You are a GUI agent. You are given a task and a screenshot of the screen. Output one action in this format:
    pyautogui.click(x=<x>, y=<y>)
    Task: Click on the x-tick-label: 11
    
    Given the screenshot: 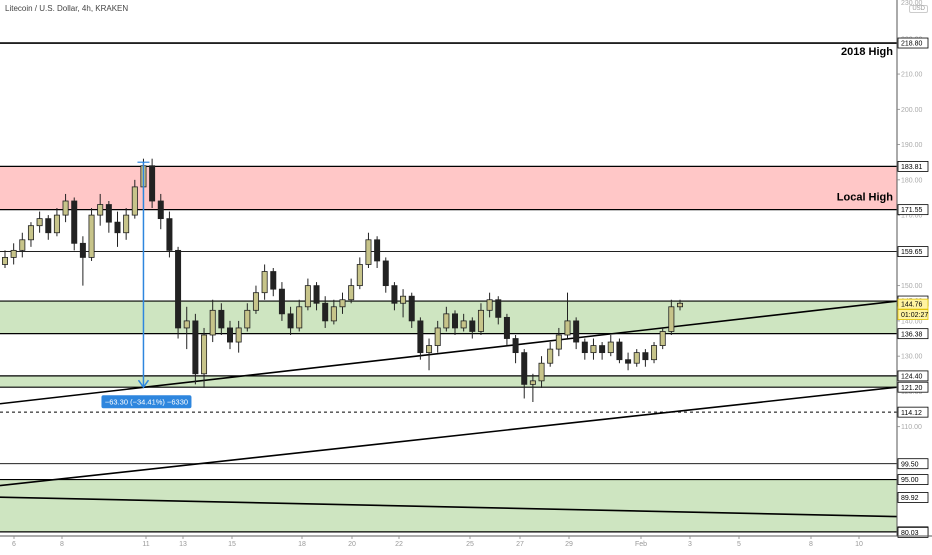 What is the action you would take?
    pyautogui.click(x=145, y=544)
    